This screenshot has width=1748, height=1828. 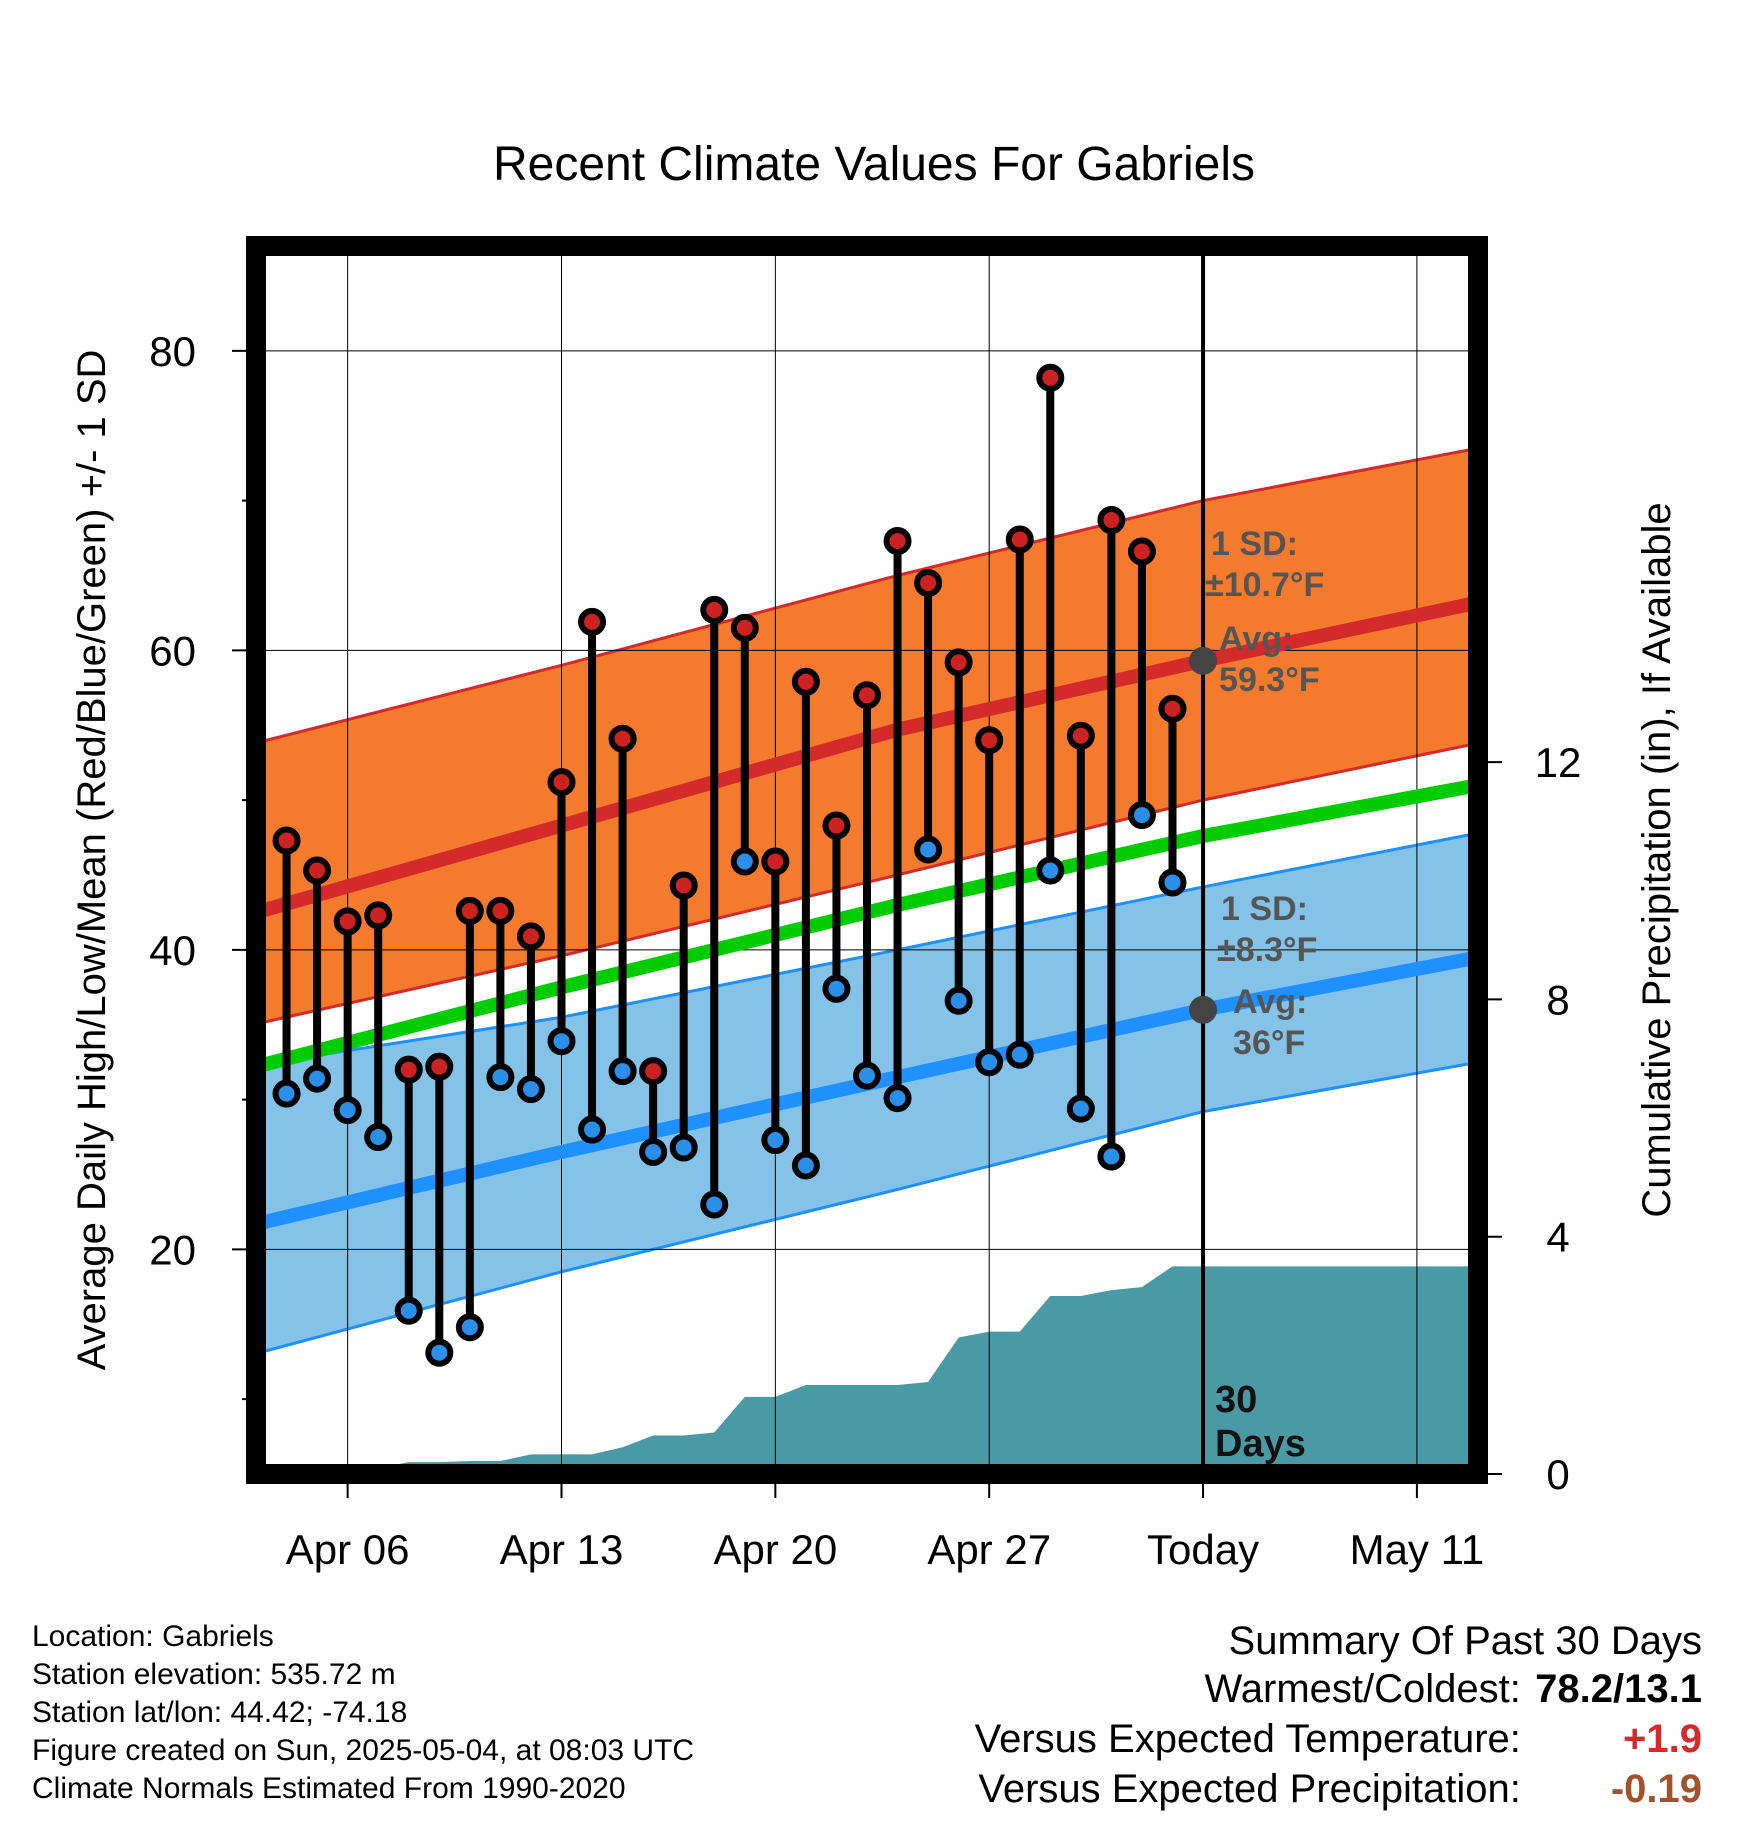 What do you see at coordinates (1656, 1789) in the screenshot?
I see `precip-value: -0.19` at bounding box center [1656, 1789].